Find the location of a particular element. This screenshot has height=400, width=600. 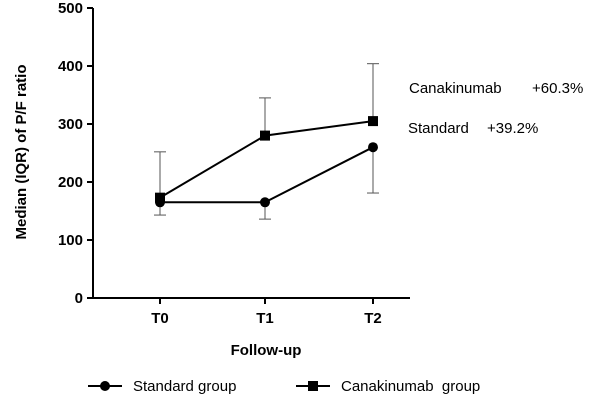

x-axis-title: Follow-up is located at coordinates (266, 350).